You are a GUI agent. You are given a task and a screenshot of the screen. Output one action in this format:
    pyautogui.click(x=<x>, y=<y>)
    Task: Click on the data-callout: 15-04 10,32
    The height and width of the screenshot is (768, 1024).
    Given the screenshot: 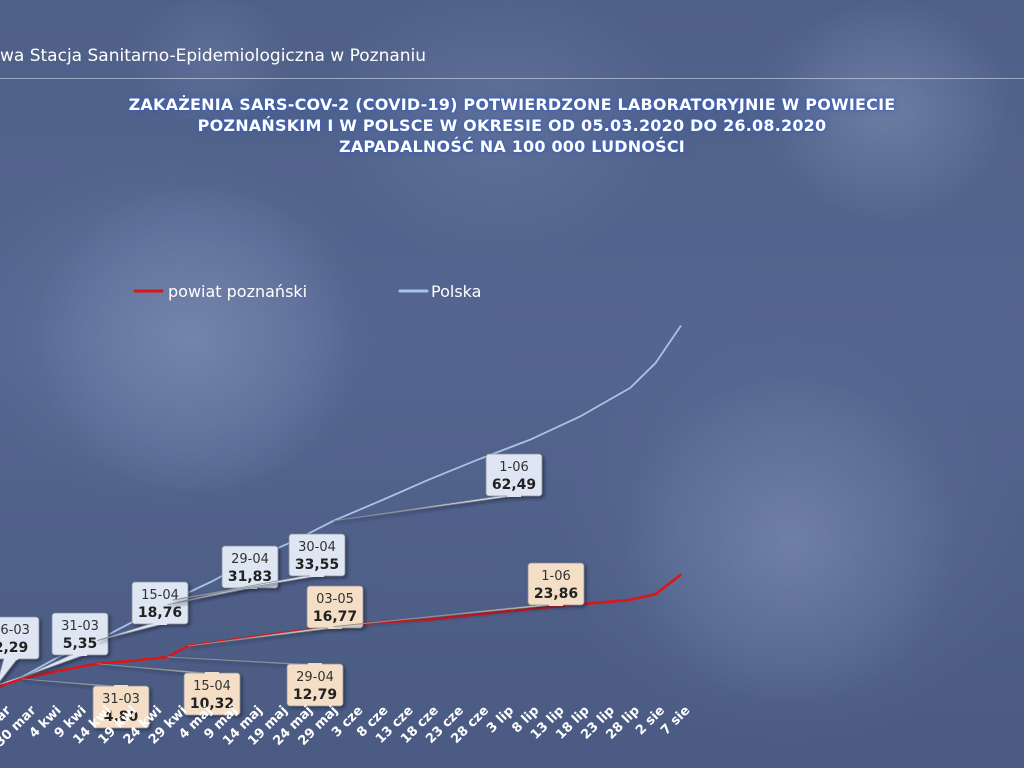 What is the action you would take?
    pyautogui.click(x=168, y=689)
    